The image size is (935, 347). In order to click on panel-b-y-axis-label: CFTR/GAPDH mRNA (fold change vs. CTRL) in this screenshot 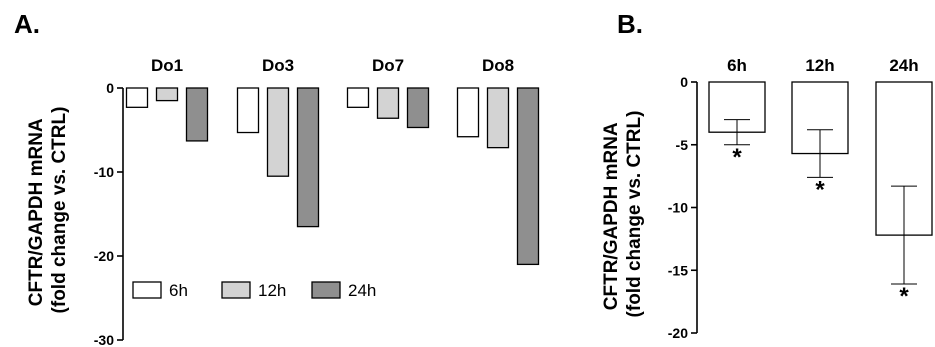, I will do `click(623, 214)`.